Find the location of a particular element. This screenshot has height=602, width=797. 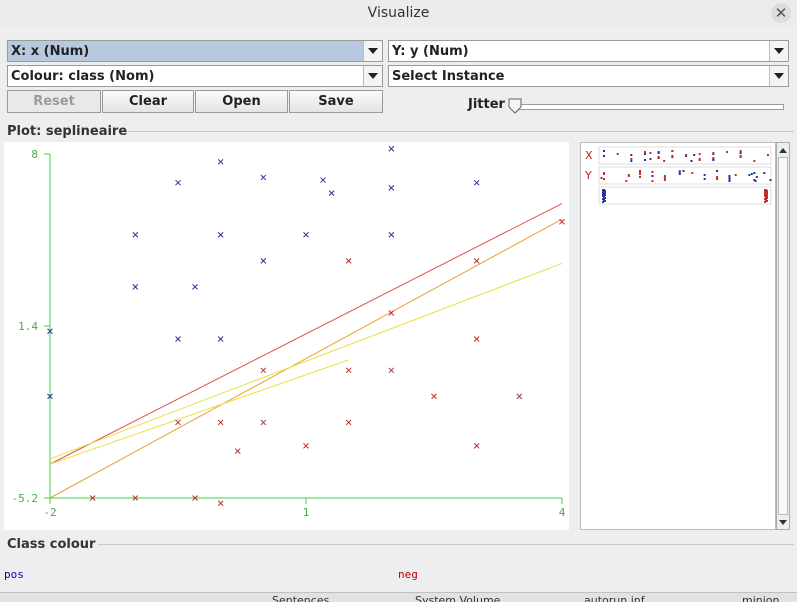

clear-button: Clear is located at coordinates (148, 101).